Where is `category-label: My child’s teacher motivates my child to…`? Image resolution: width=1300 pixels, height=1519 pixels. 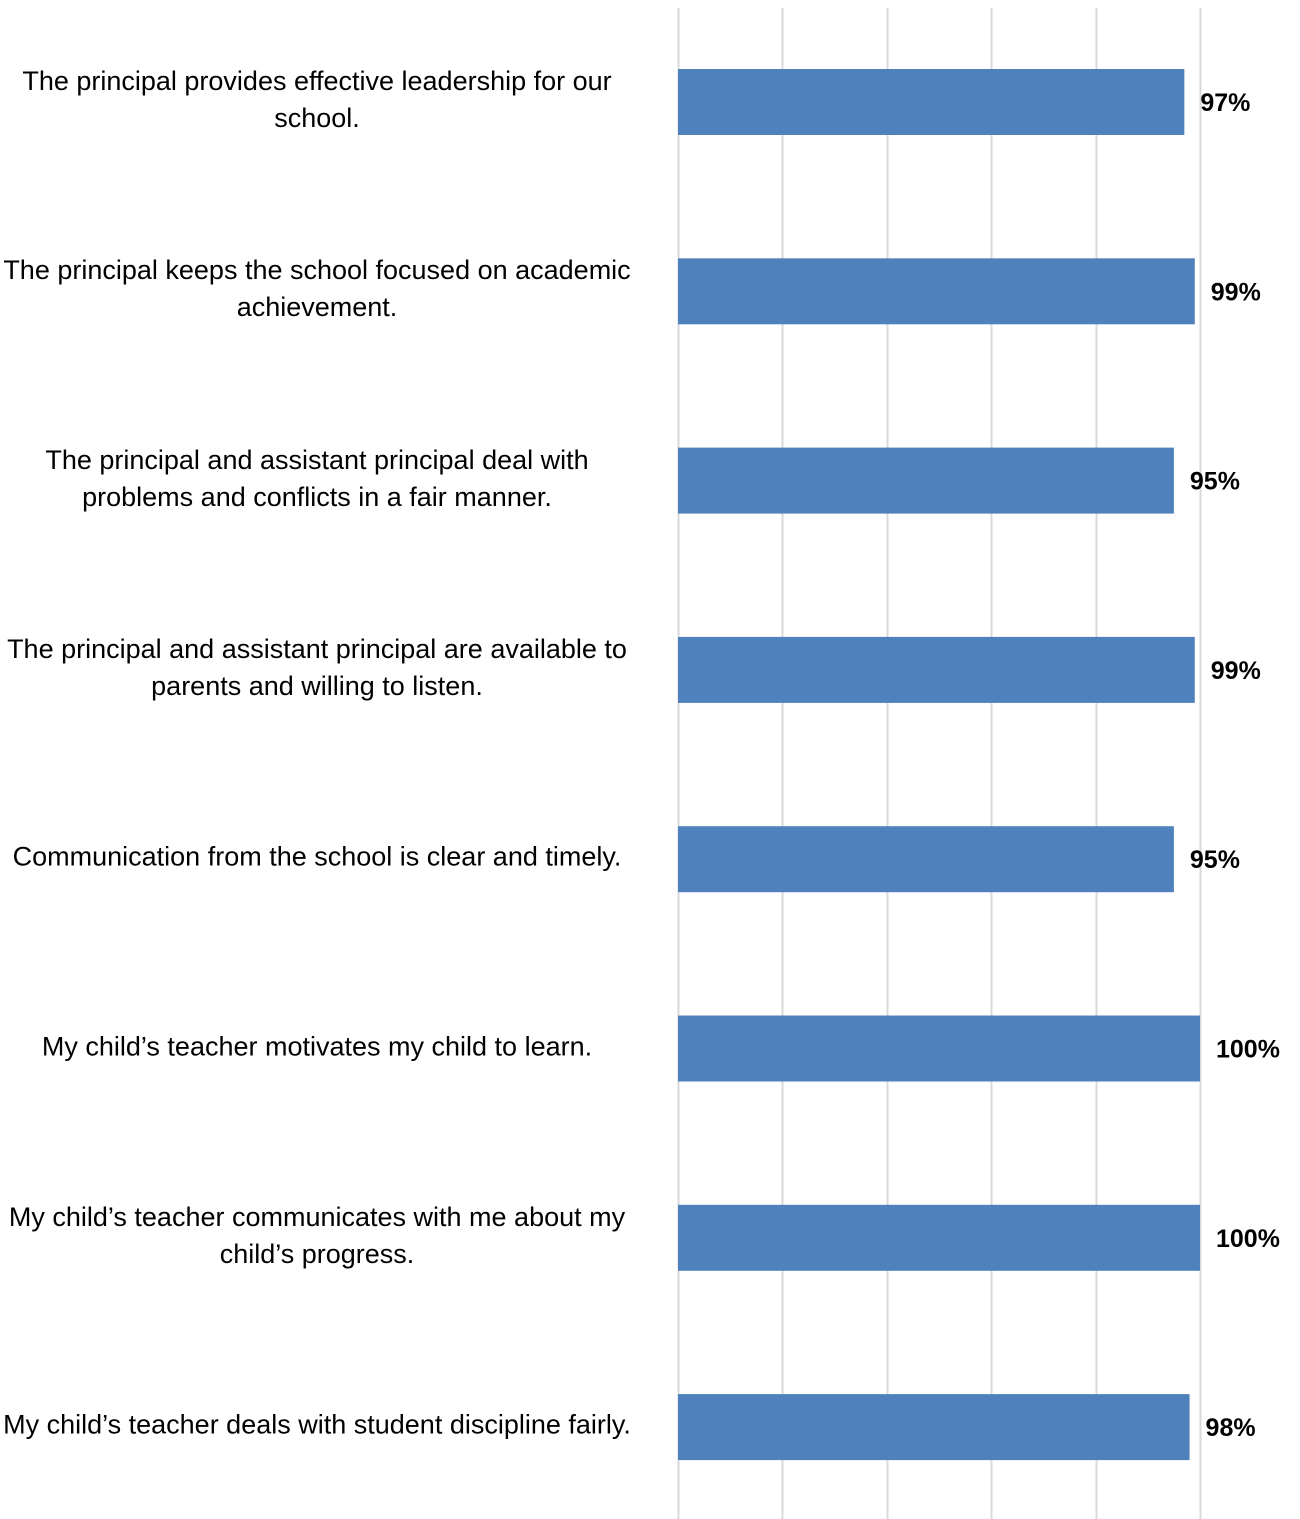
category-label: My child’s teacher motivates my child to… is located at coordinates (317, 1046).